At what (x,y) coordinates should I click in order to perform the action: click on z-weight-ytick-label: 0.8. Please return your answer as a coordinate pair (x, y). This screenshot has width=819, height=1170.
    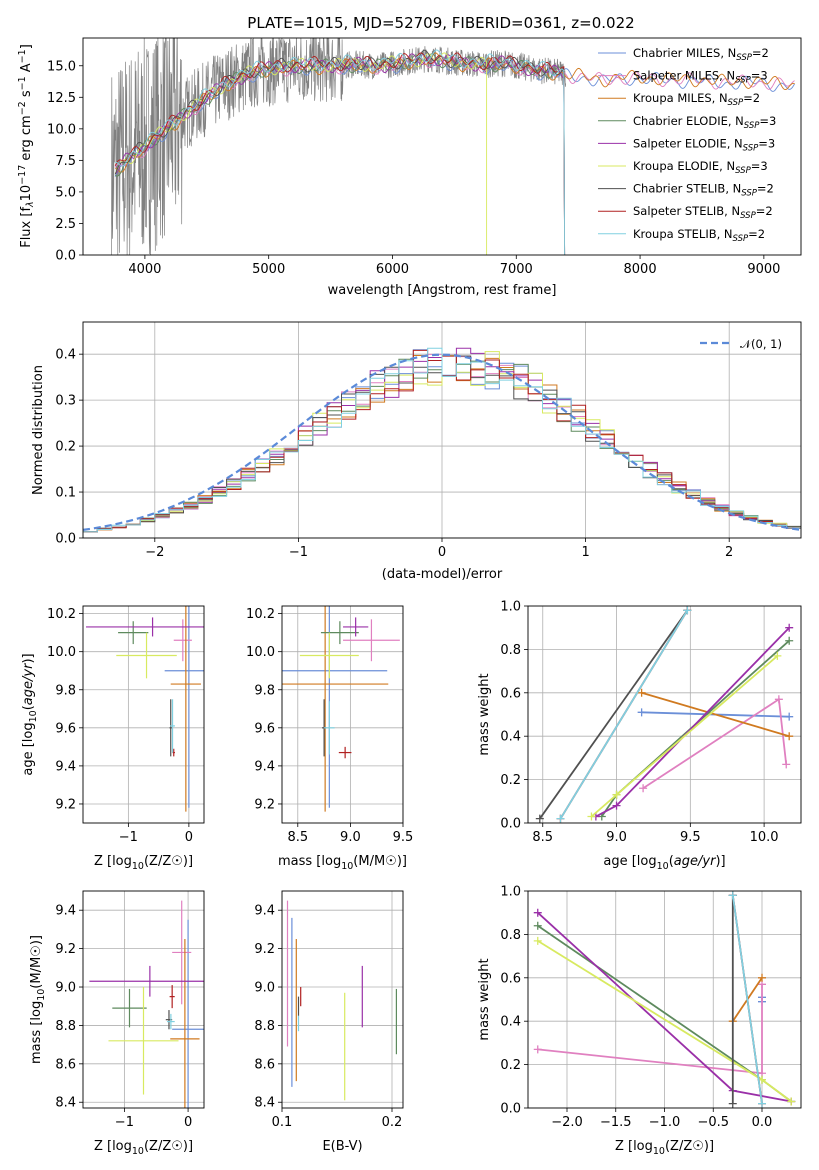
    Looking at the image, I should click on (510, 935).